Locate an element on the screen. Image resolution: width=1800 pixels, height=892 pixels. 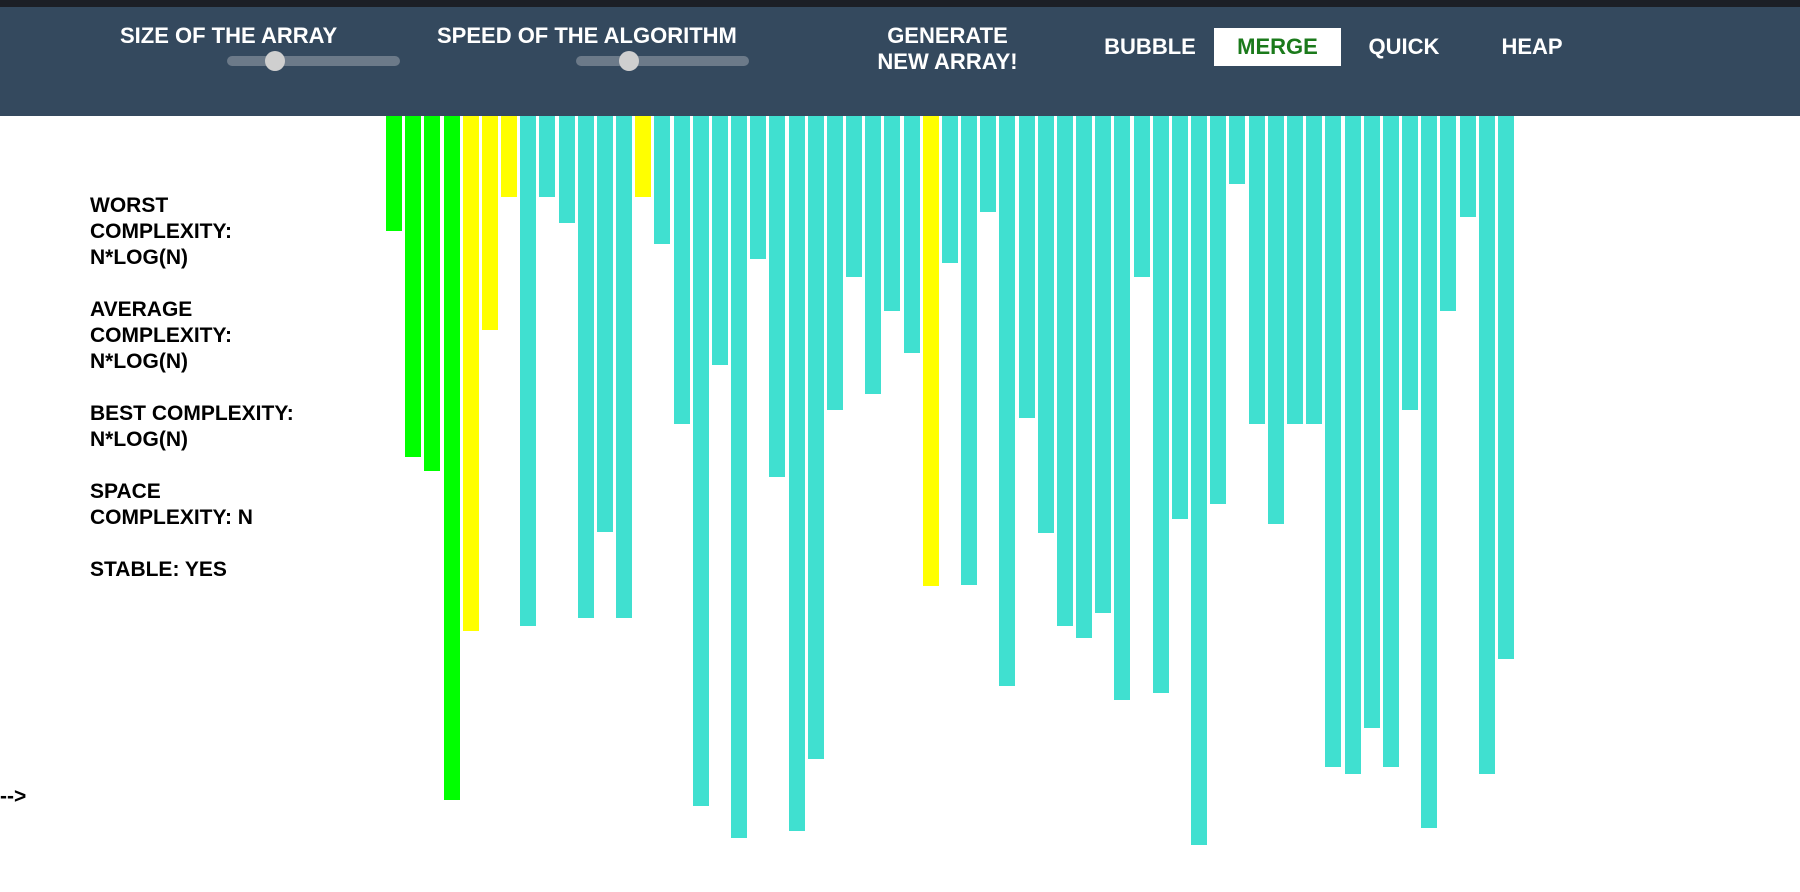
best-complexity-text: BEST COMPLEXITY: N*LOG(N) is located at coordinates (192, 426).